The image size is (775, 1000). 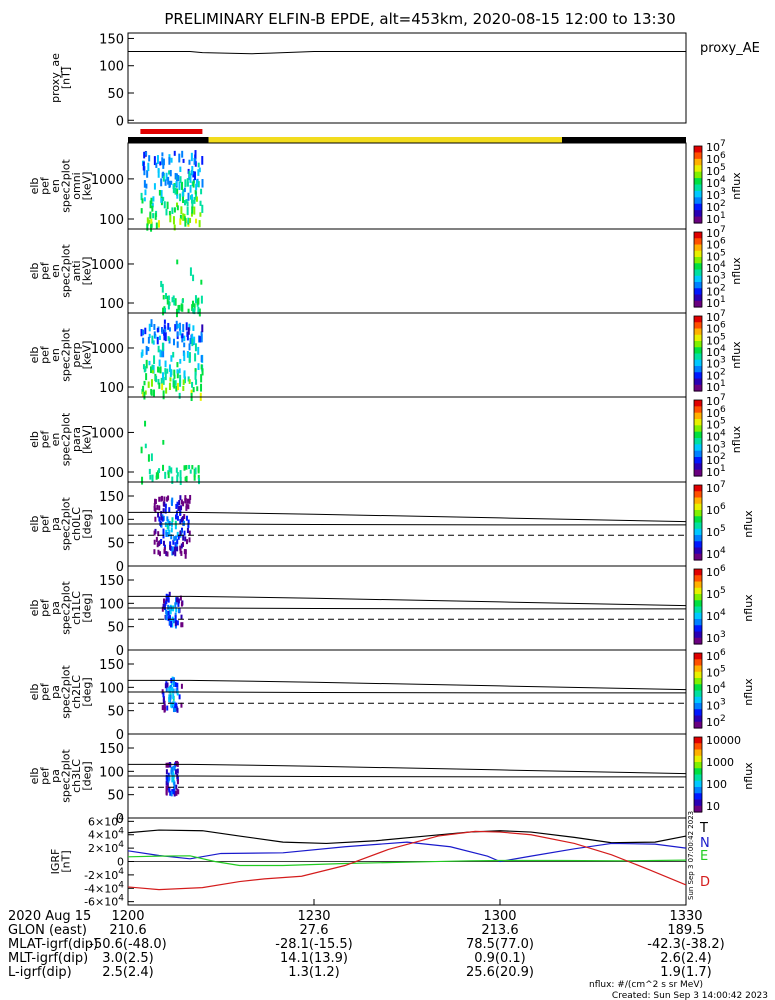 I want to click on spec-4-ylabel-line: spec2plot, so click(x=65, y=439).